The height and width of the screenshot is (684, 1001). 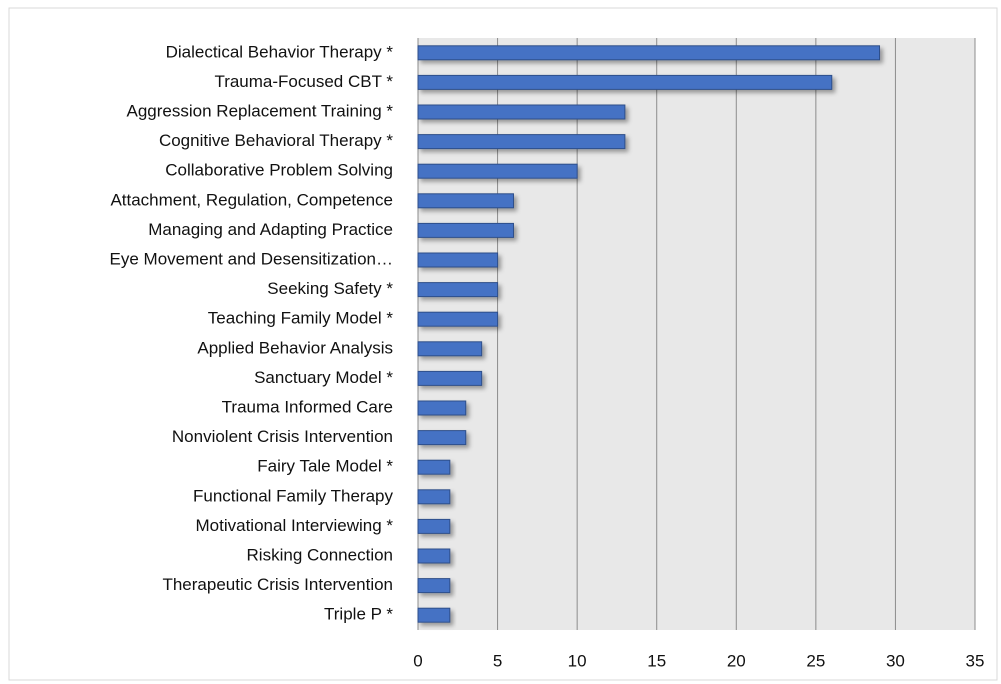 What do you see at coordinates (497, 660) in the screenshot?
I see `x-tick-label: 5` at bounding box center [497, 660].